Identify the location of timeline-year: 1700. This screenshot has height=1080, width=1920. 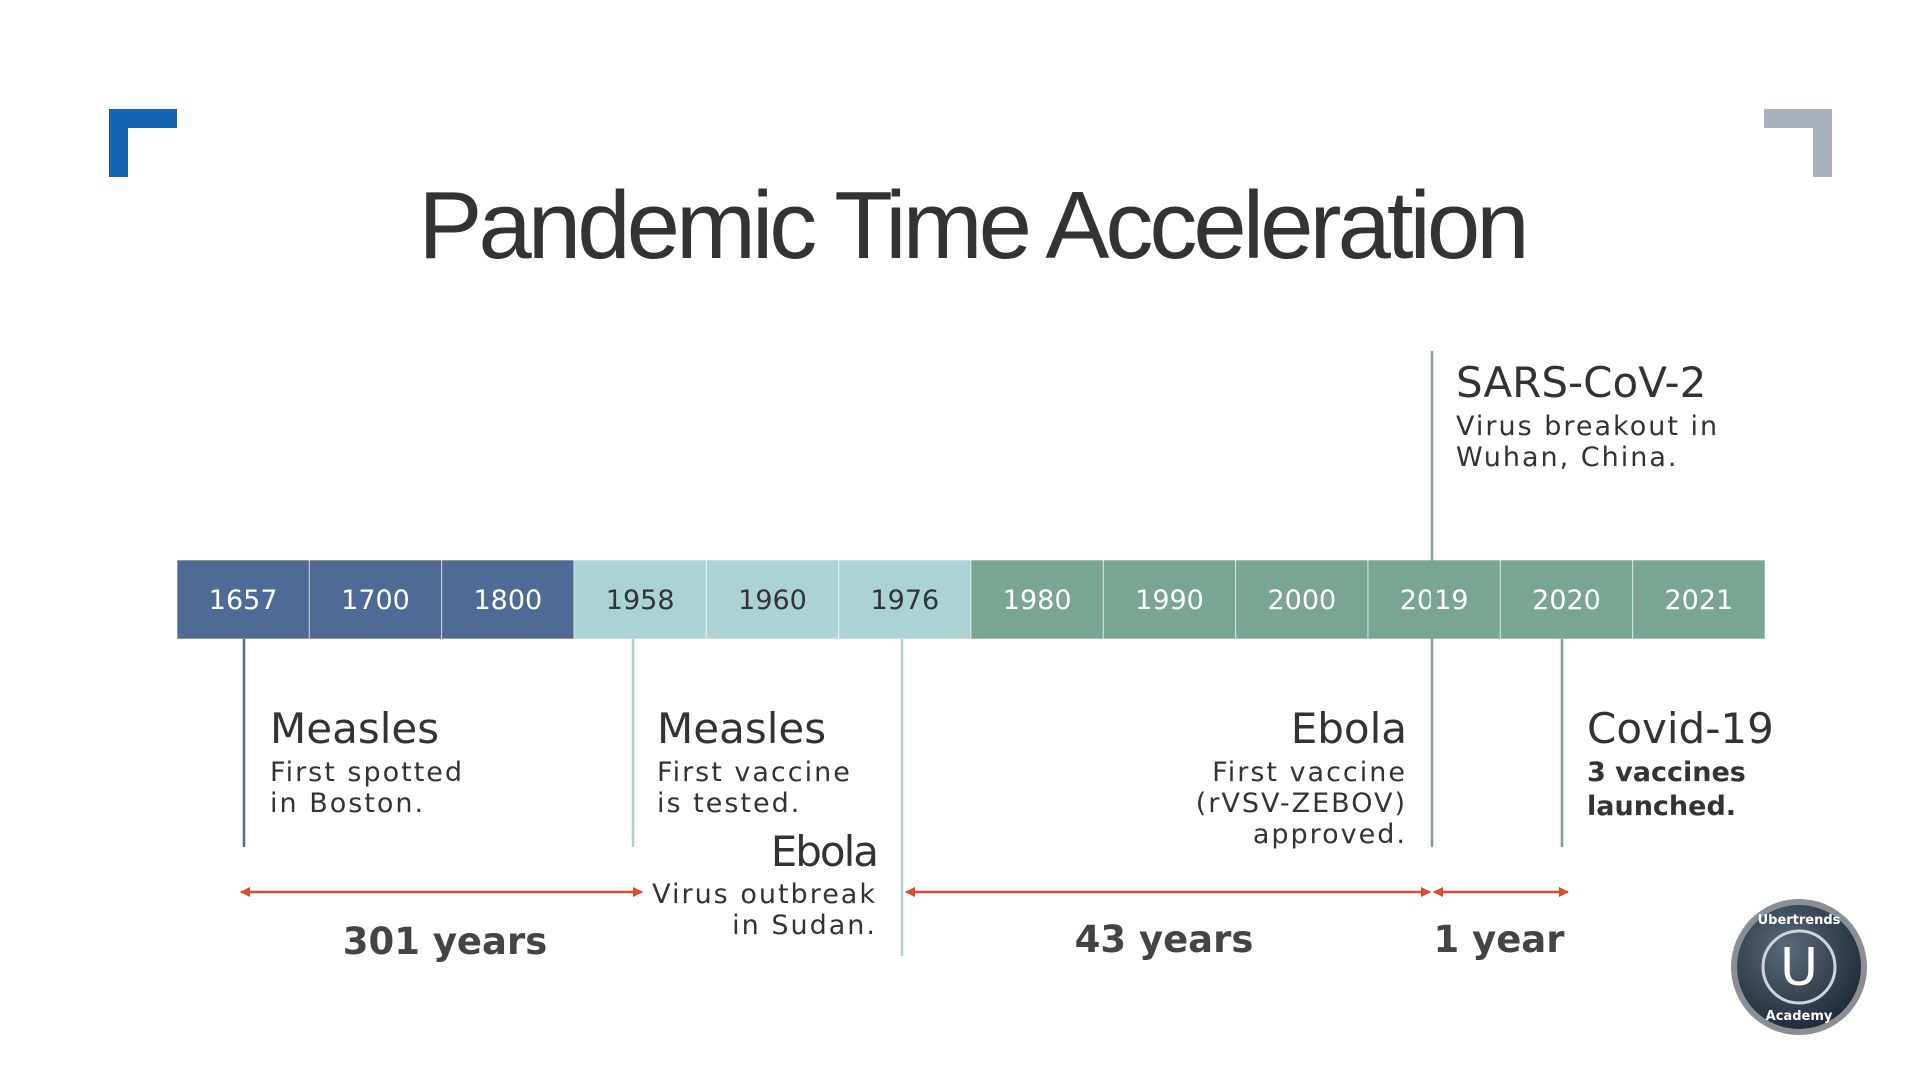
(375, 600).